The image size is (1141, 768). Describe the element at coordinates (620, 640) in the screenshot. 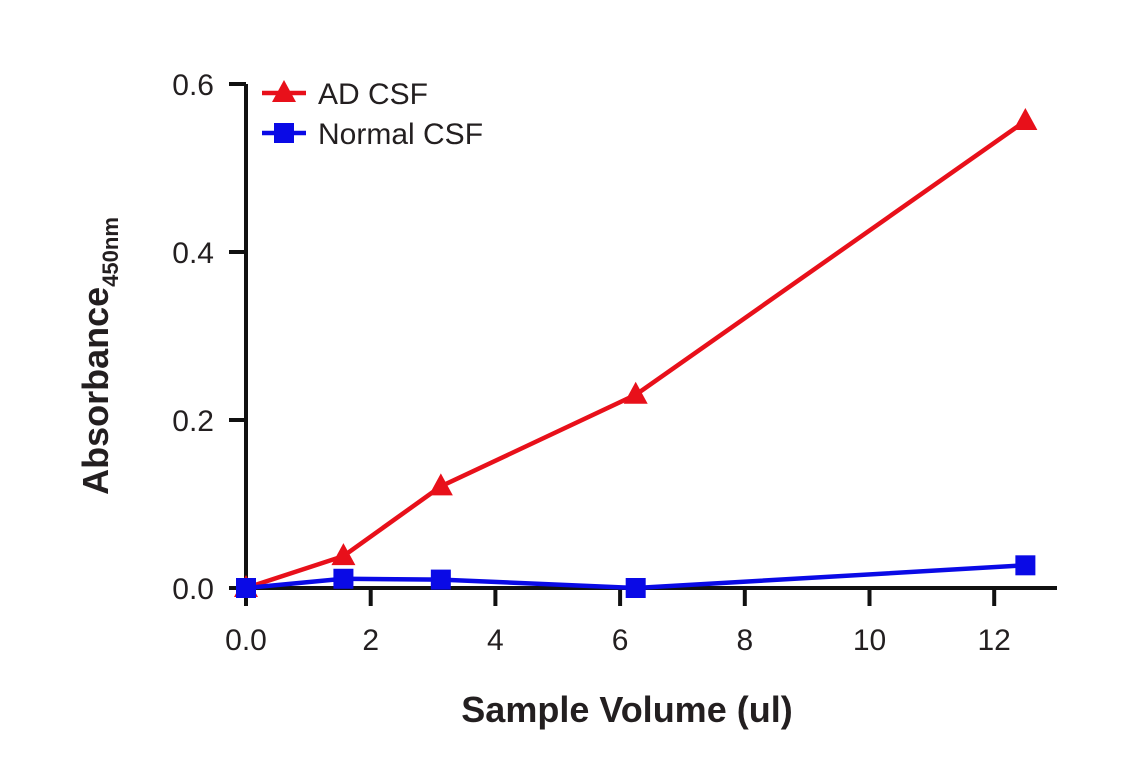

I see `x-tick-label: 6` at that location.